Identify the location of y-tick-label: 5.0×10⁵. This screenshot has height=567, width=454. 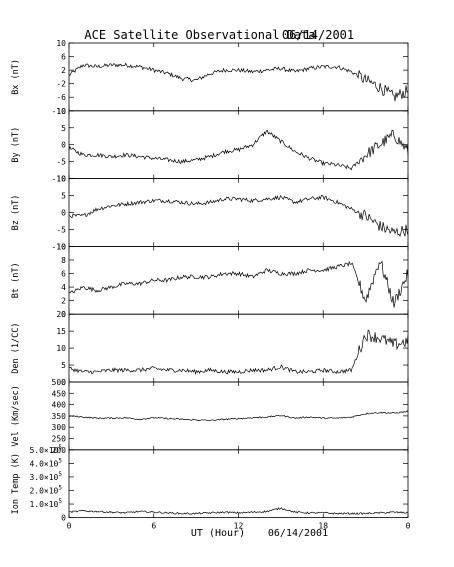
(45, 449).